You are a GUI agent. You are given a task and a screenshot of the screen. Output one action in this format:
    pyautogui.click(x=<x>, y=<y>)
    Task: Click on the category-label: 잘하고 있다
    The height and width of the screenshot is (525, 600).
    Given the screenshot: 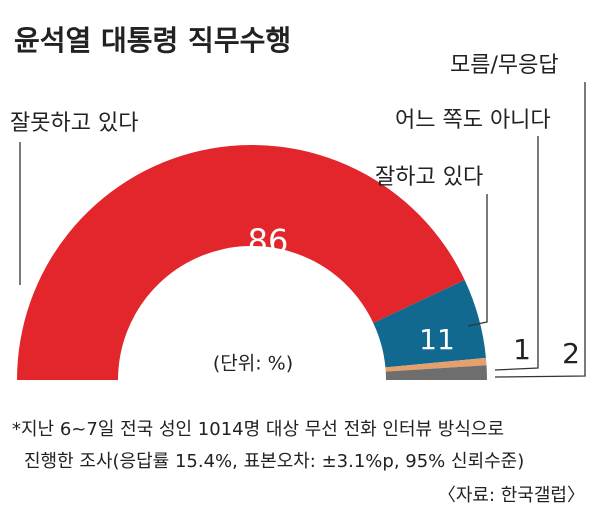 What is the action you would take?
    pyautogui.click(x=429, y=177)
    